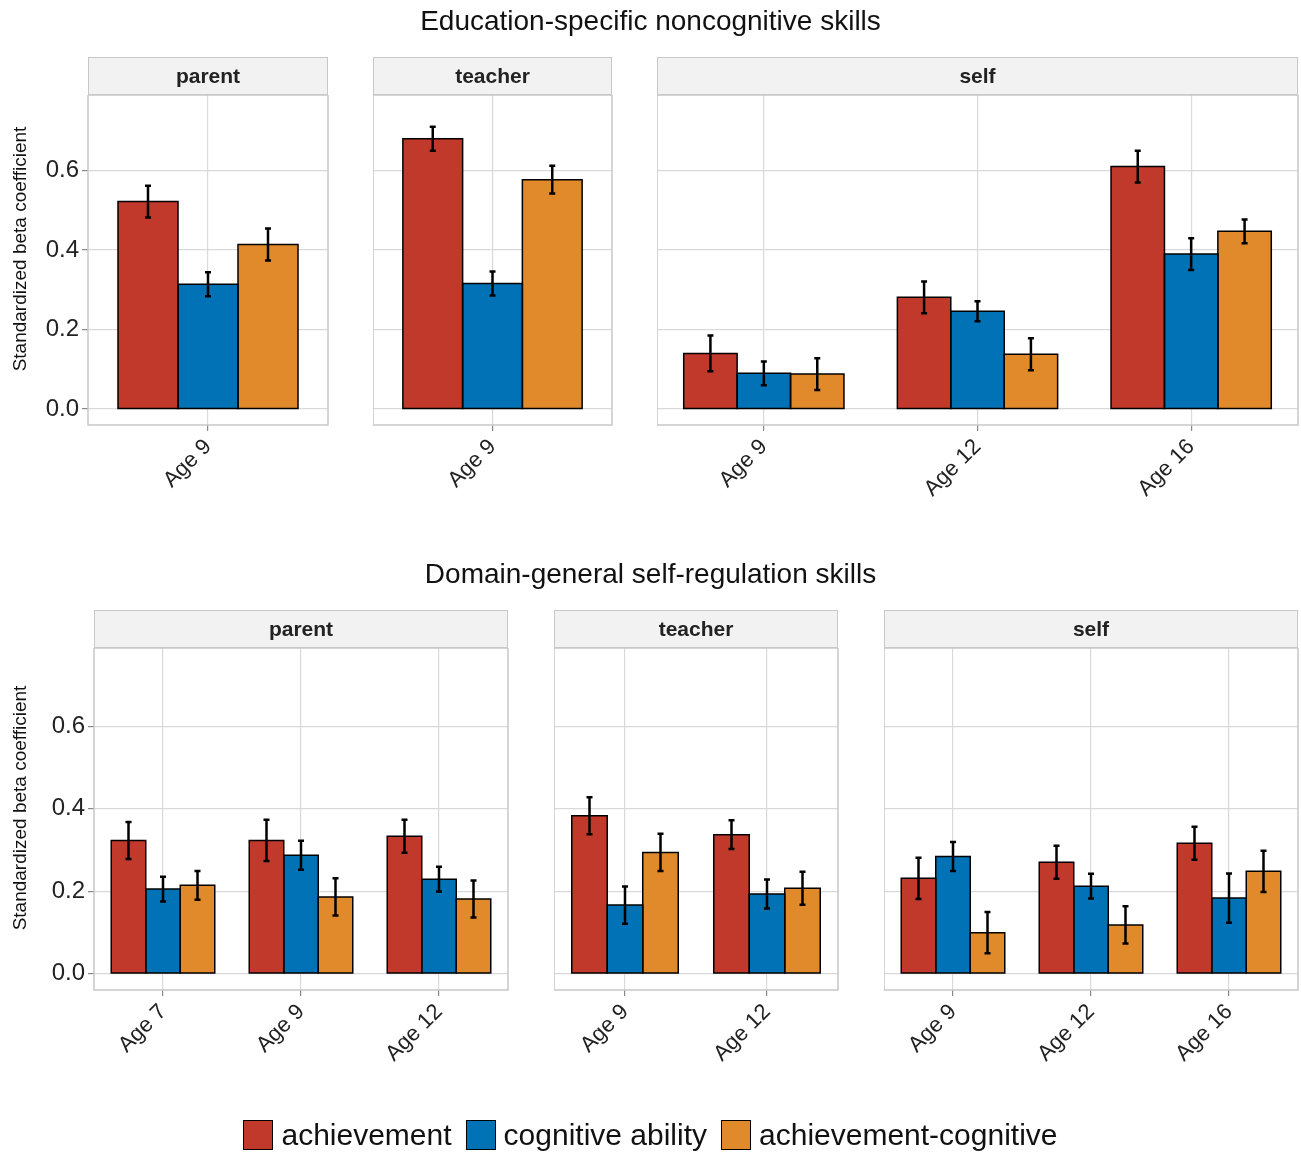 This screenshot has height=1157, width=1301. What do you see at coordinates (141, 1027) in the screenshot?
I see `x-tick-label: Age 7` at bounding box center [141, 1027].